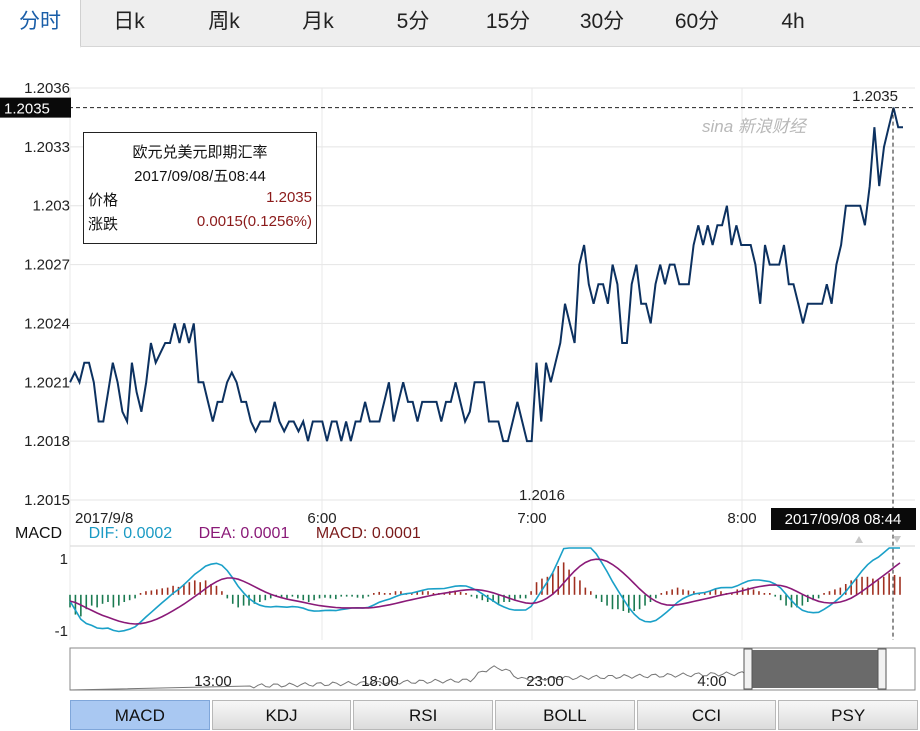  Describe the element at coordinates (51, 206) in the screenshot. I see `y-tick-label: 1.203` at that location.